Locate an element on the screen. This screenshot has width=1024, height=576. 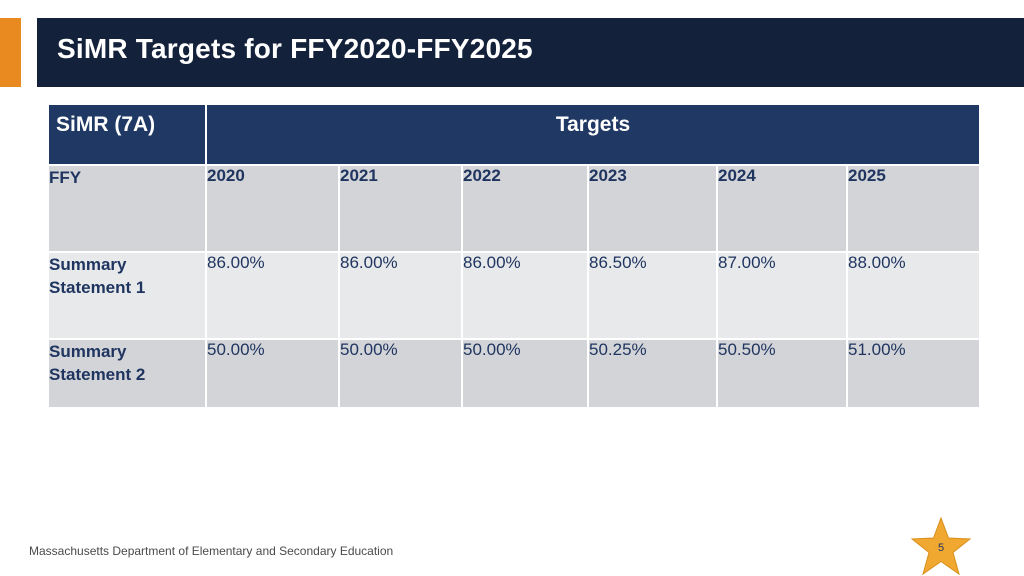
value-cell: 88.00% is located at coordinates (913, 295).